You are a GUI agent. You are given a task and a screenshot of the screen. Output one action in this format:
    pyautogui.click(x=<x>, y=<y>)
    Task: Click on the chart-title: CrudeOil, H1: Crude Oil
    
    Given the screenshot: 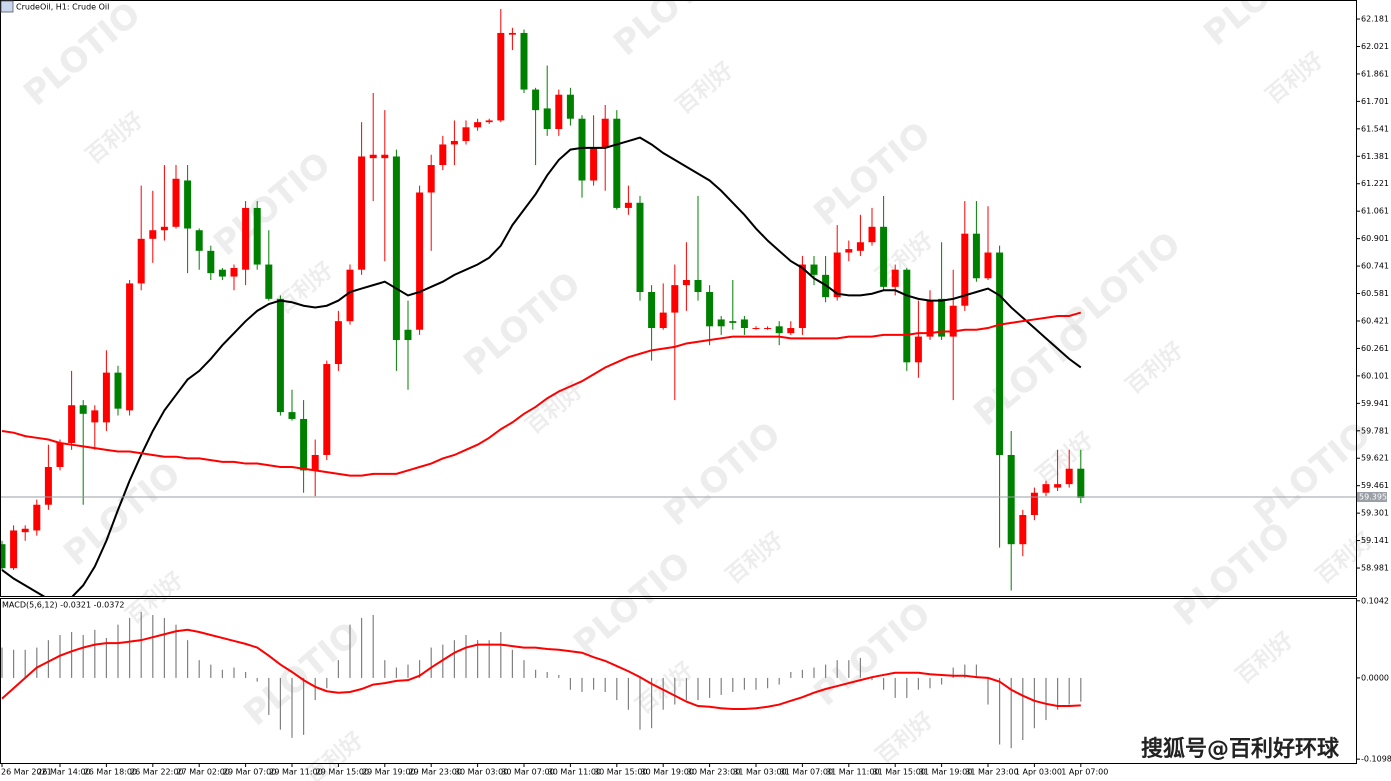 What is the action you would take?
    pyautogui.click(x=62, y=7)
    